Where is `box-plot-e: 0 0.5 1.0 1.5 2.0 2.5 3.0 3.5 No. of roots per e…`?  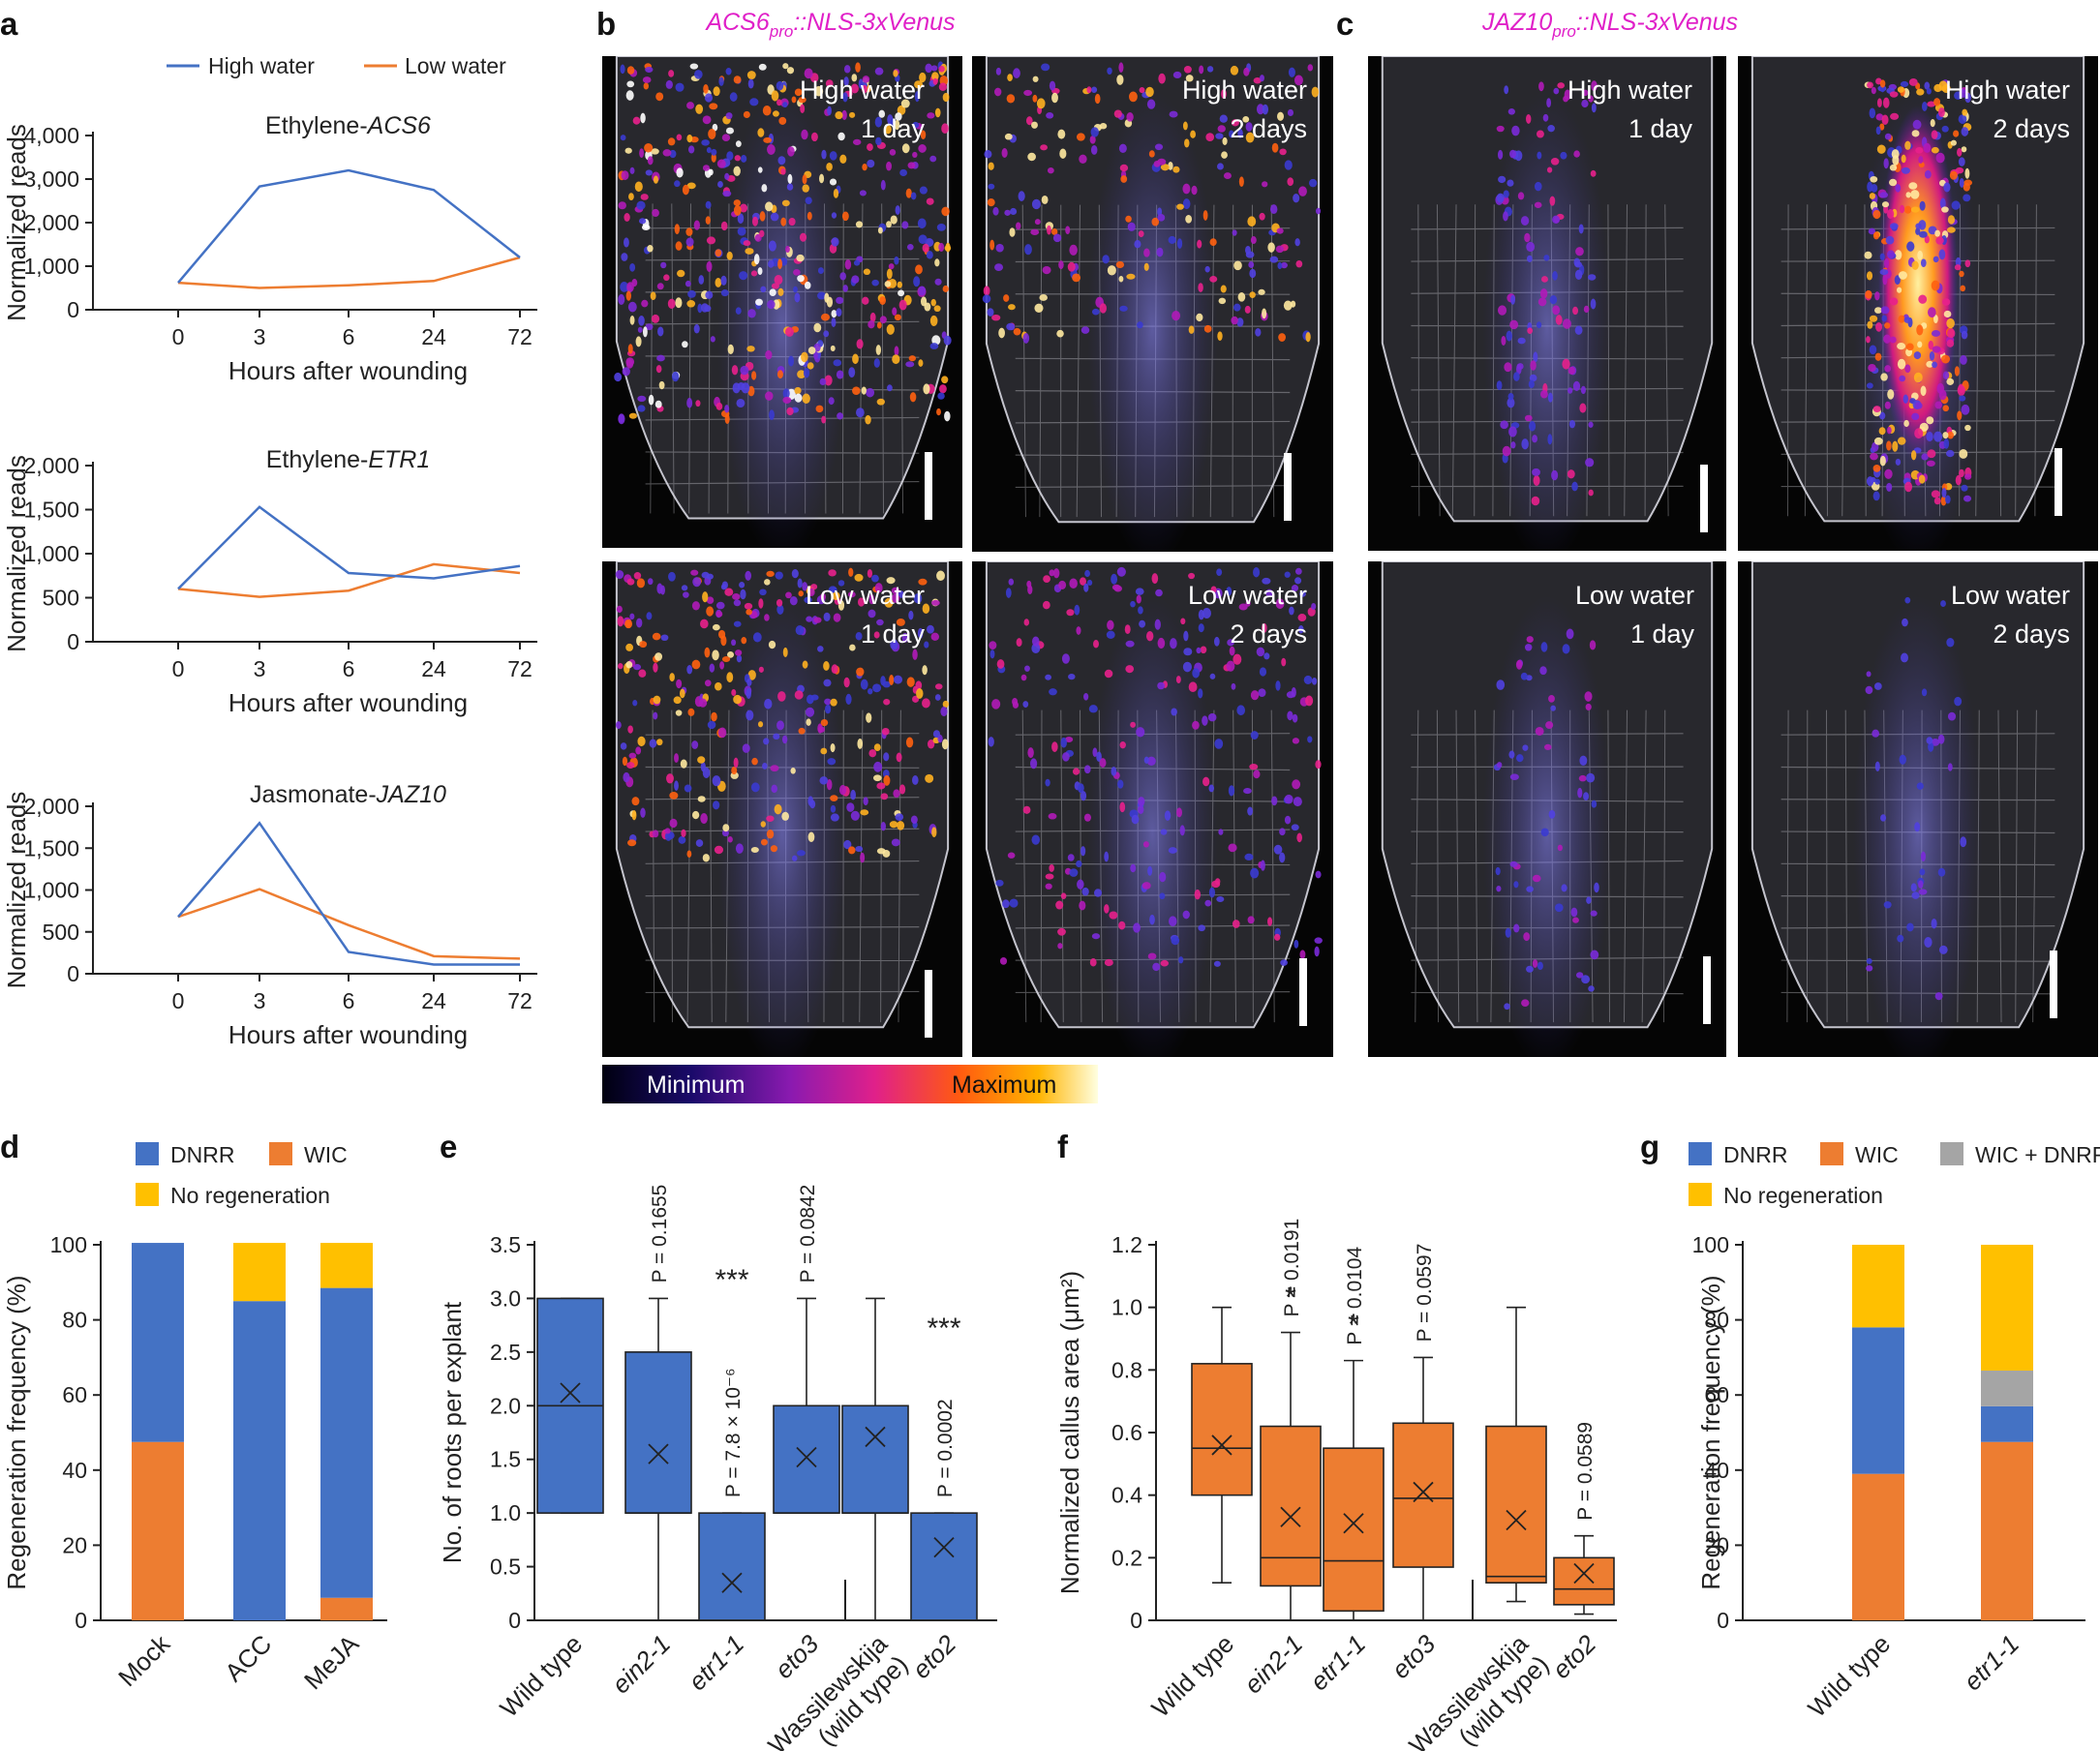
box-plot-e: 0 0.5 1.0 1.5 2.0 2.5 3.0 3.5 No. of roots per e… is located at coordinates (717, 1468).